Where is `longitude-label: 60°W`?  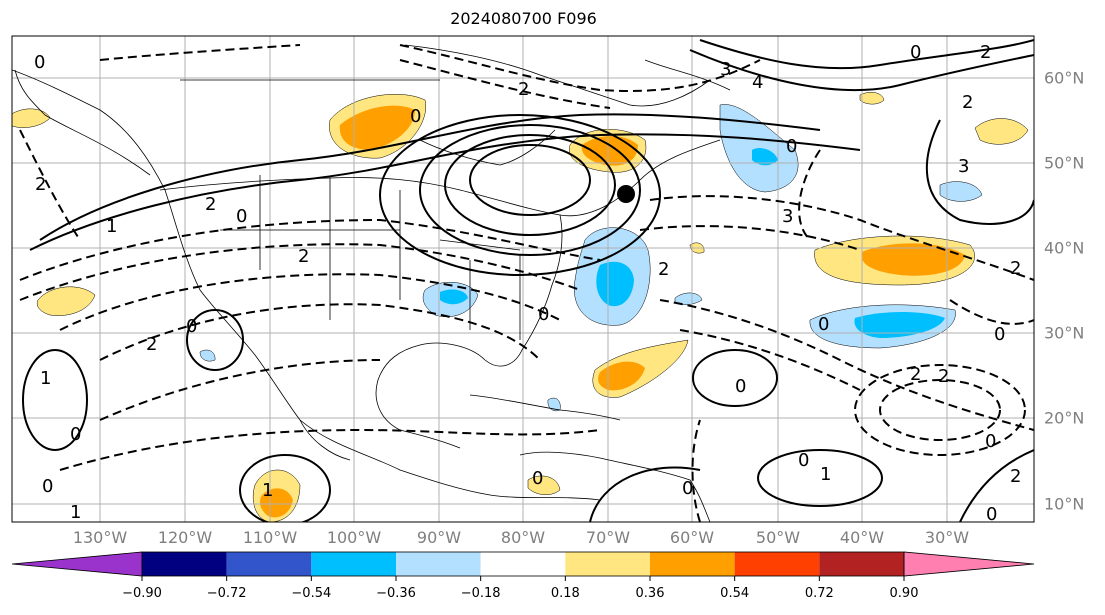 longitude-label: 60°W is located at coordinates (692, 537).